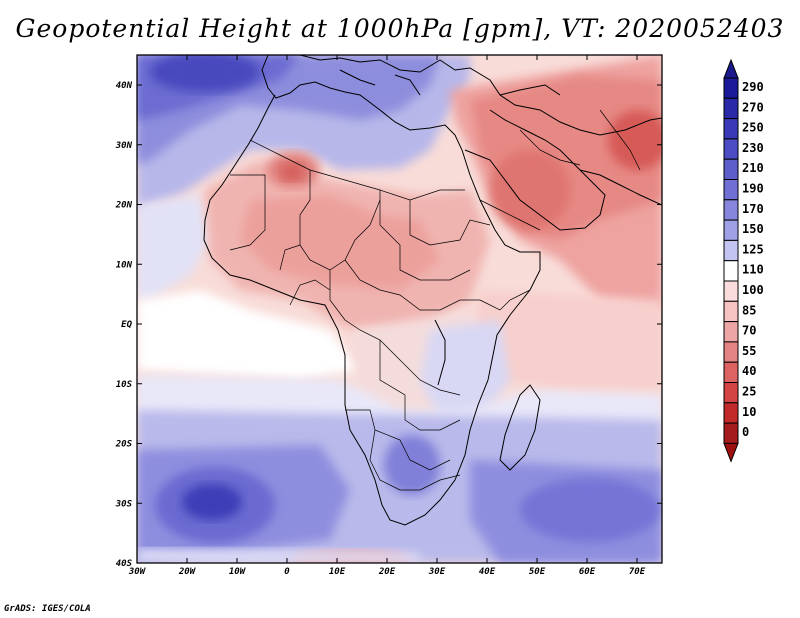 The height and width of the screenshot is (618, 800). I want to click on lat-tick-label: 10S, so click(124, 385).